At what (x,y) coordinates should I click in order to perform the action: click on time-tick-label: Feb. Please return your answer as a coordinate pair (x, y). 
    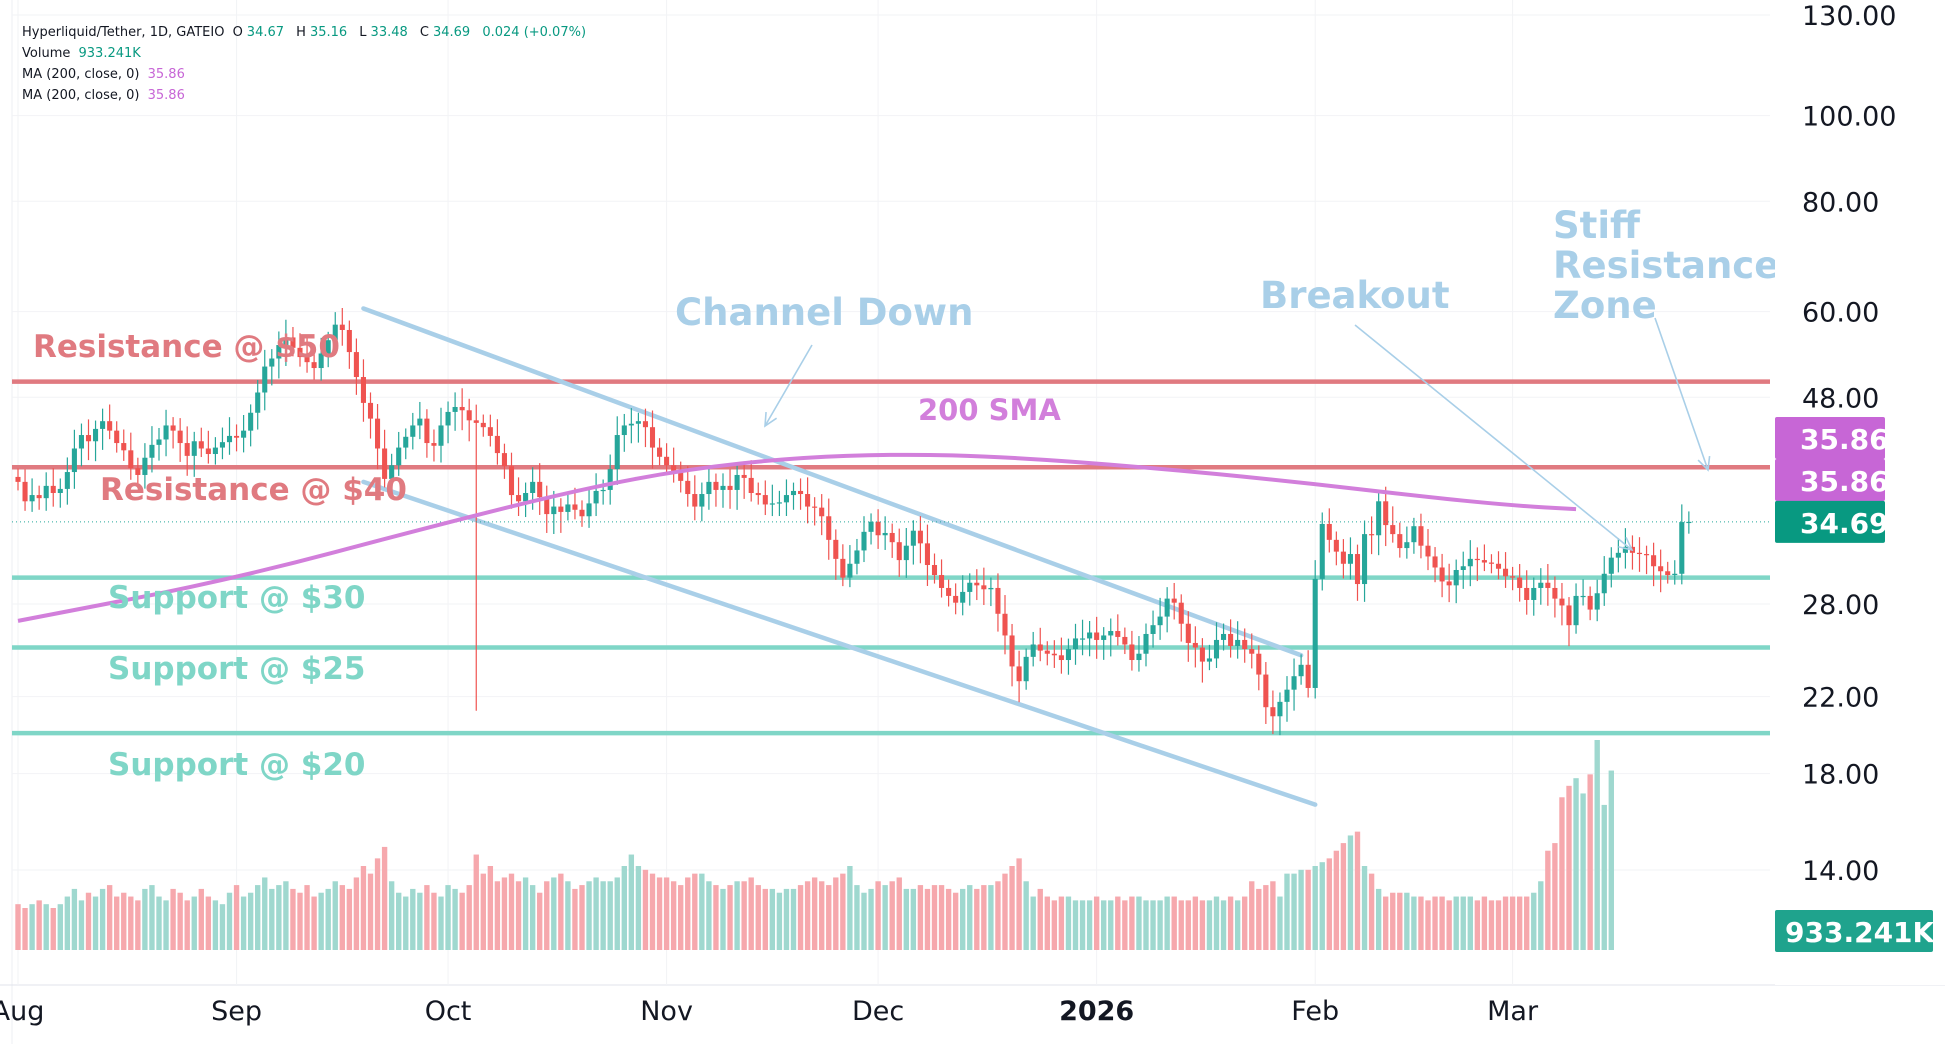
    Looking at the image, I should click on (1315, 1011).